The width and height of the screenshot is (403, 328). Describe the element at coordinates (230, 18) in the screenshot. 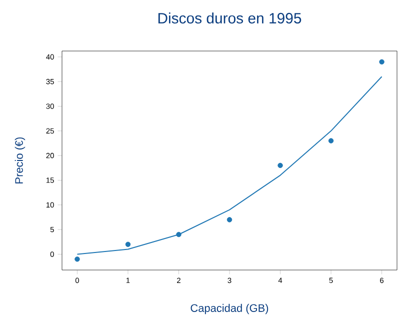

I see `chart-title: Discos duros en 1995` at that location.